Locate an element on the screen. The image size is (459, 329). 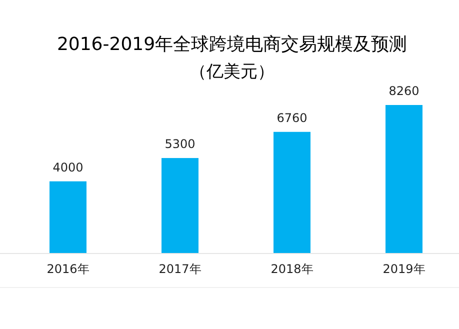
chart-title: 2016-2019年全球跨境电商交易规模及预测 is located at coordinates (232, 44).